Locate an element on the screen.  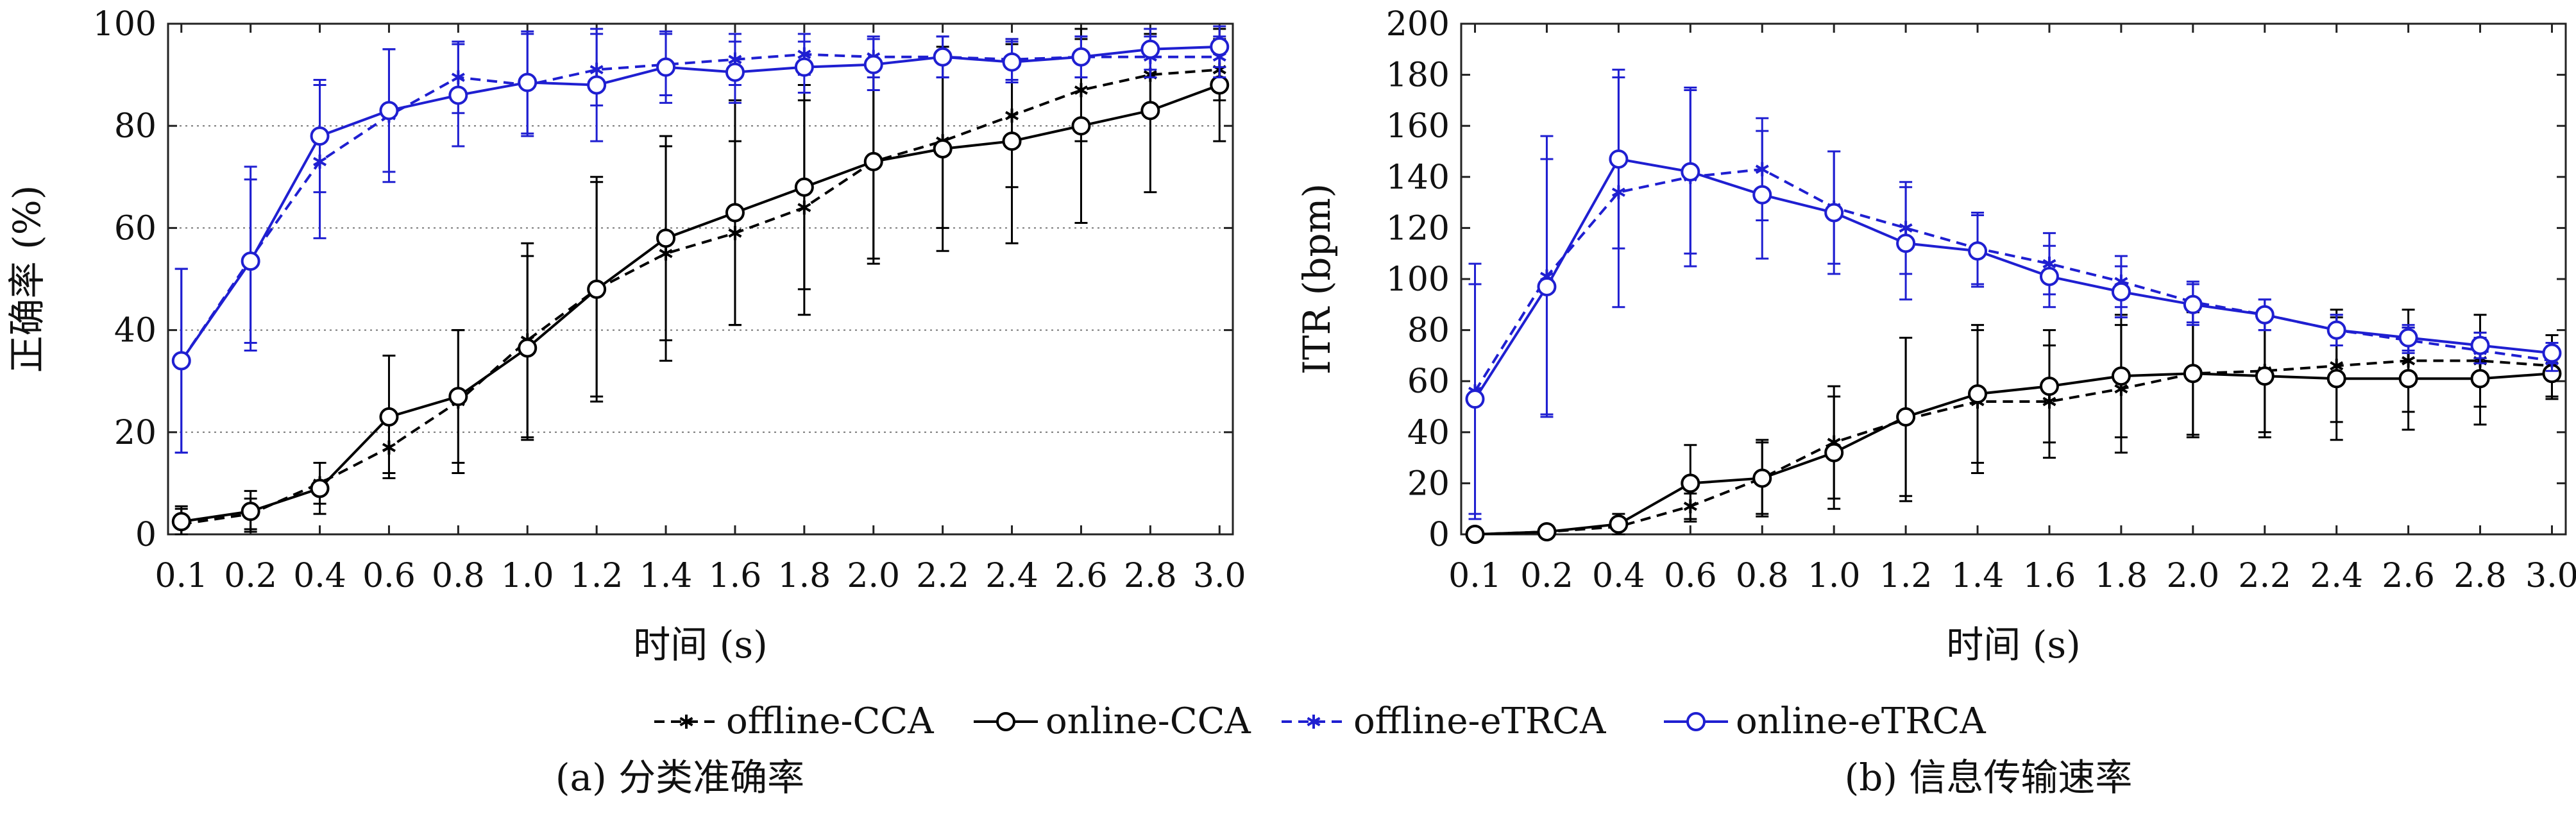
legend-label: online-CCA is located at coordinates (1148, 721).